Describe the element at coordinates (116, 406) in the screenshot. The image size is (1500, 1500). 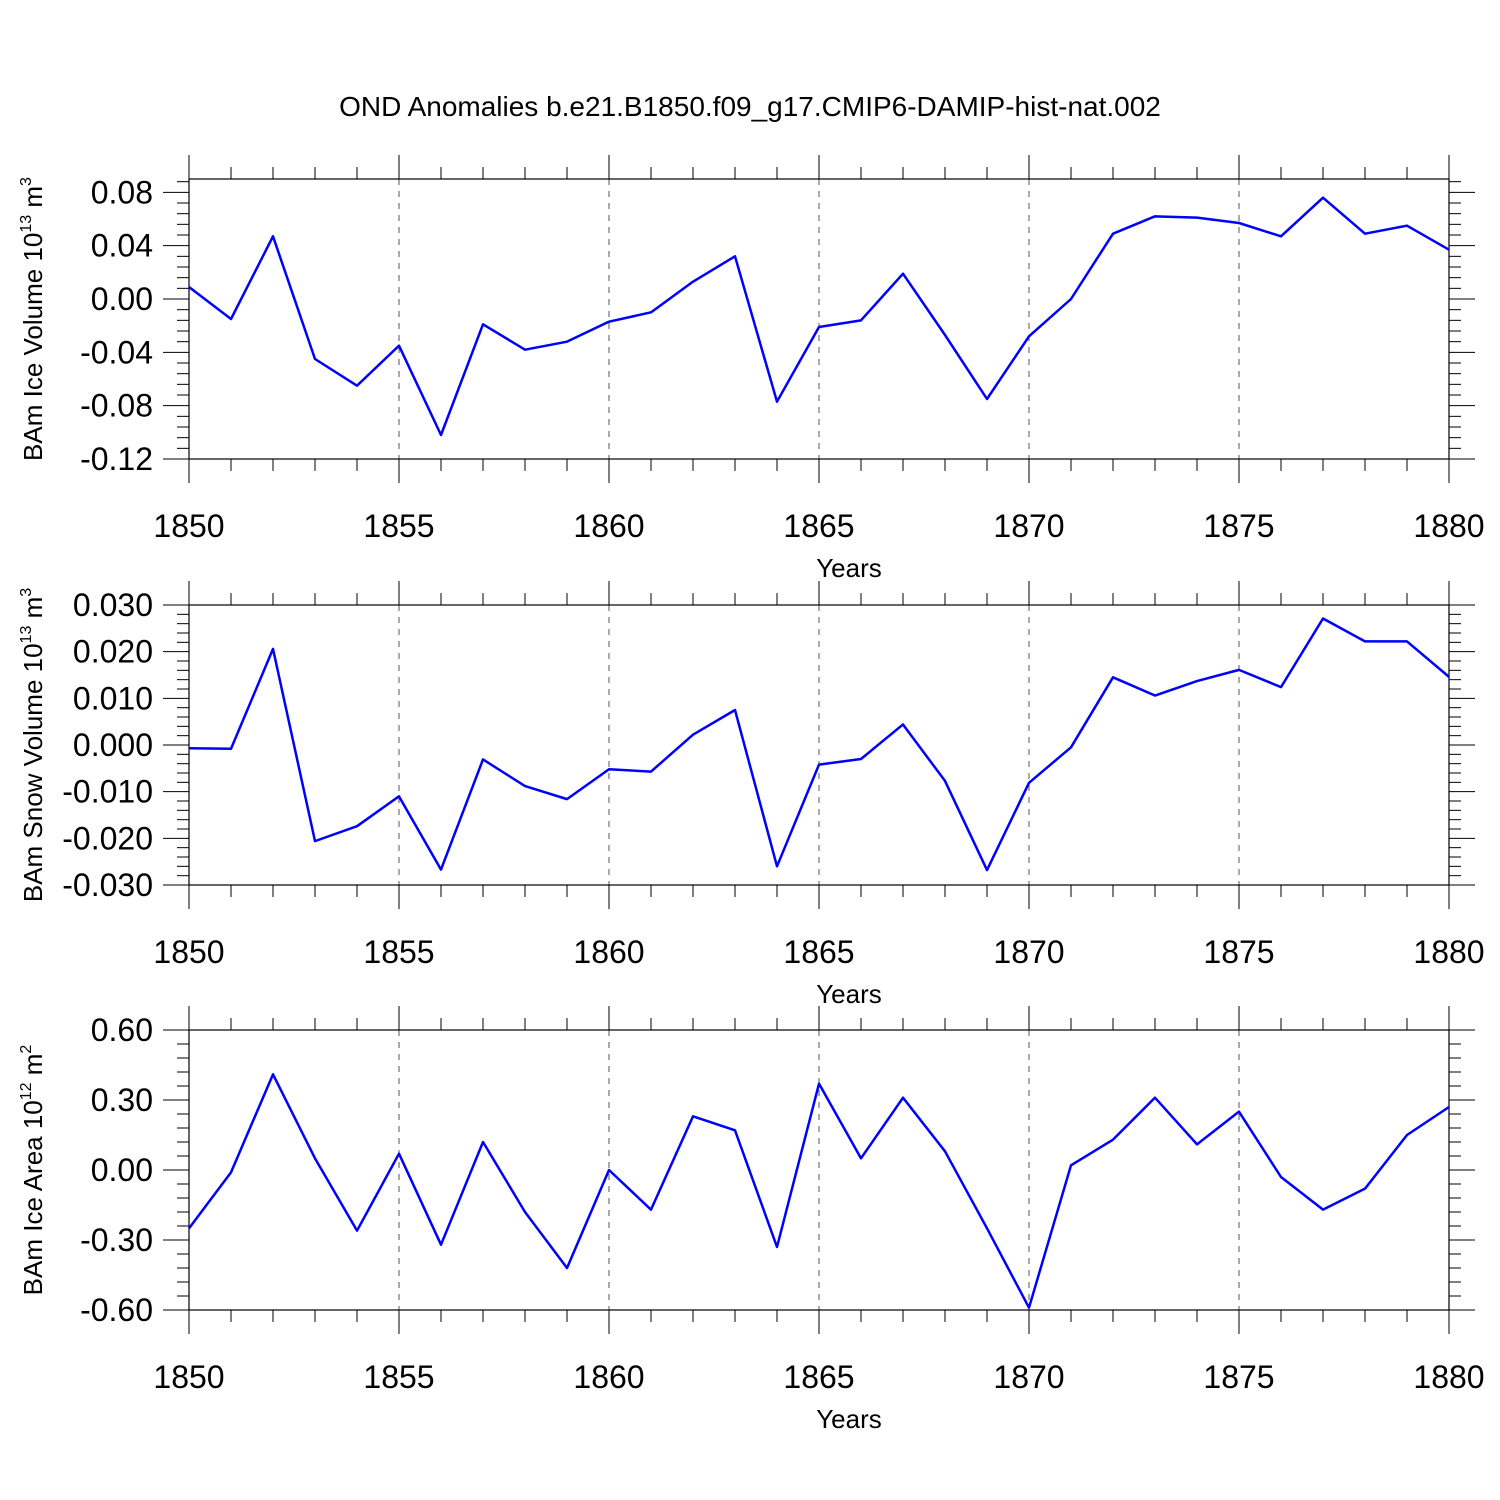
I see `y-tick-label: -0.08` at that location.